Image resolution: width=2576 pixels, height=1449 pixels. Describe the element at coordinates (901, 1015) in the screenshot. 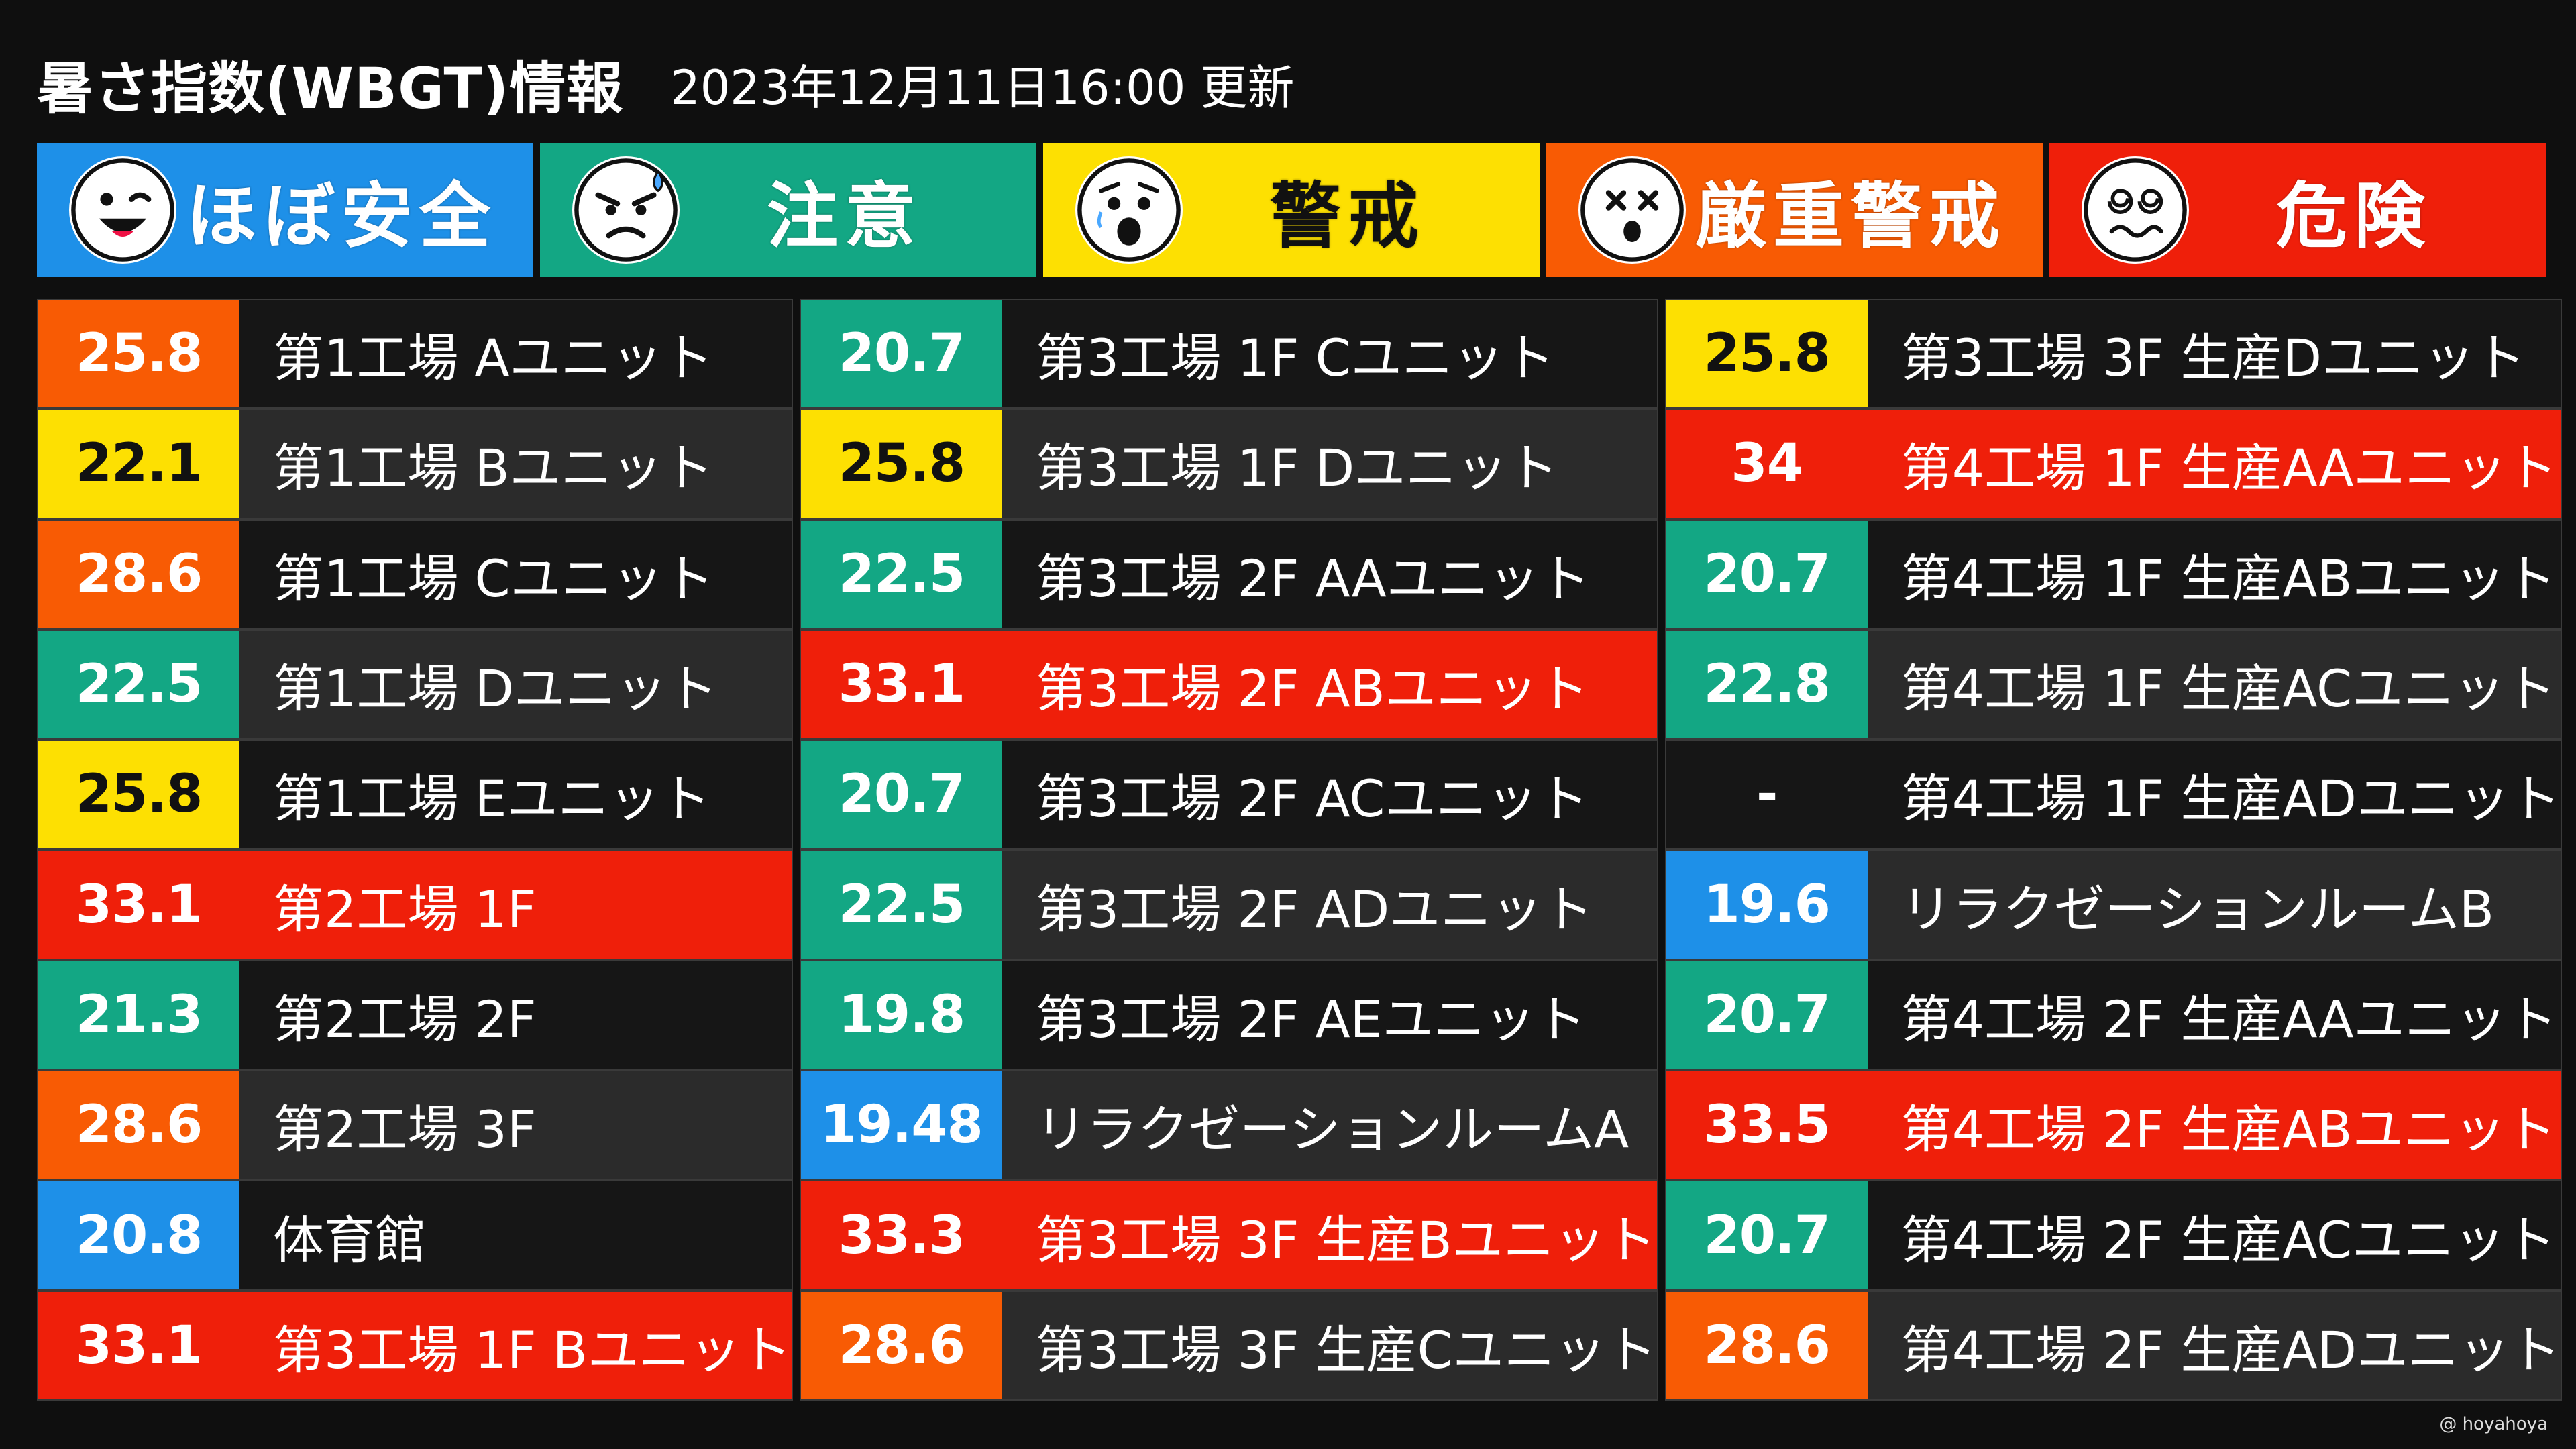

I see `wbgt-value: 19.8` at that location.